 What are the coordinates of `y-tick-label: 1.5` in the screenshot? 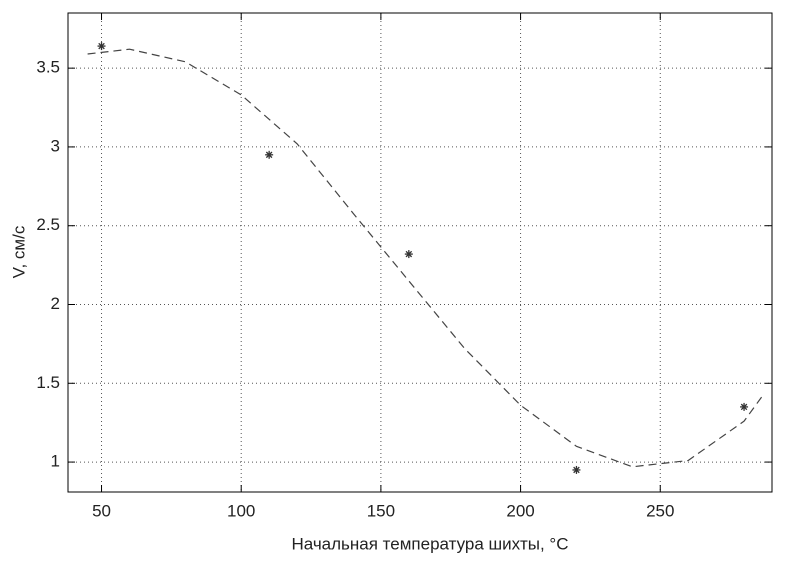 It's located at (48, 382).